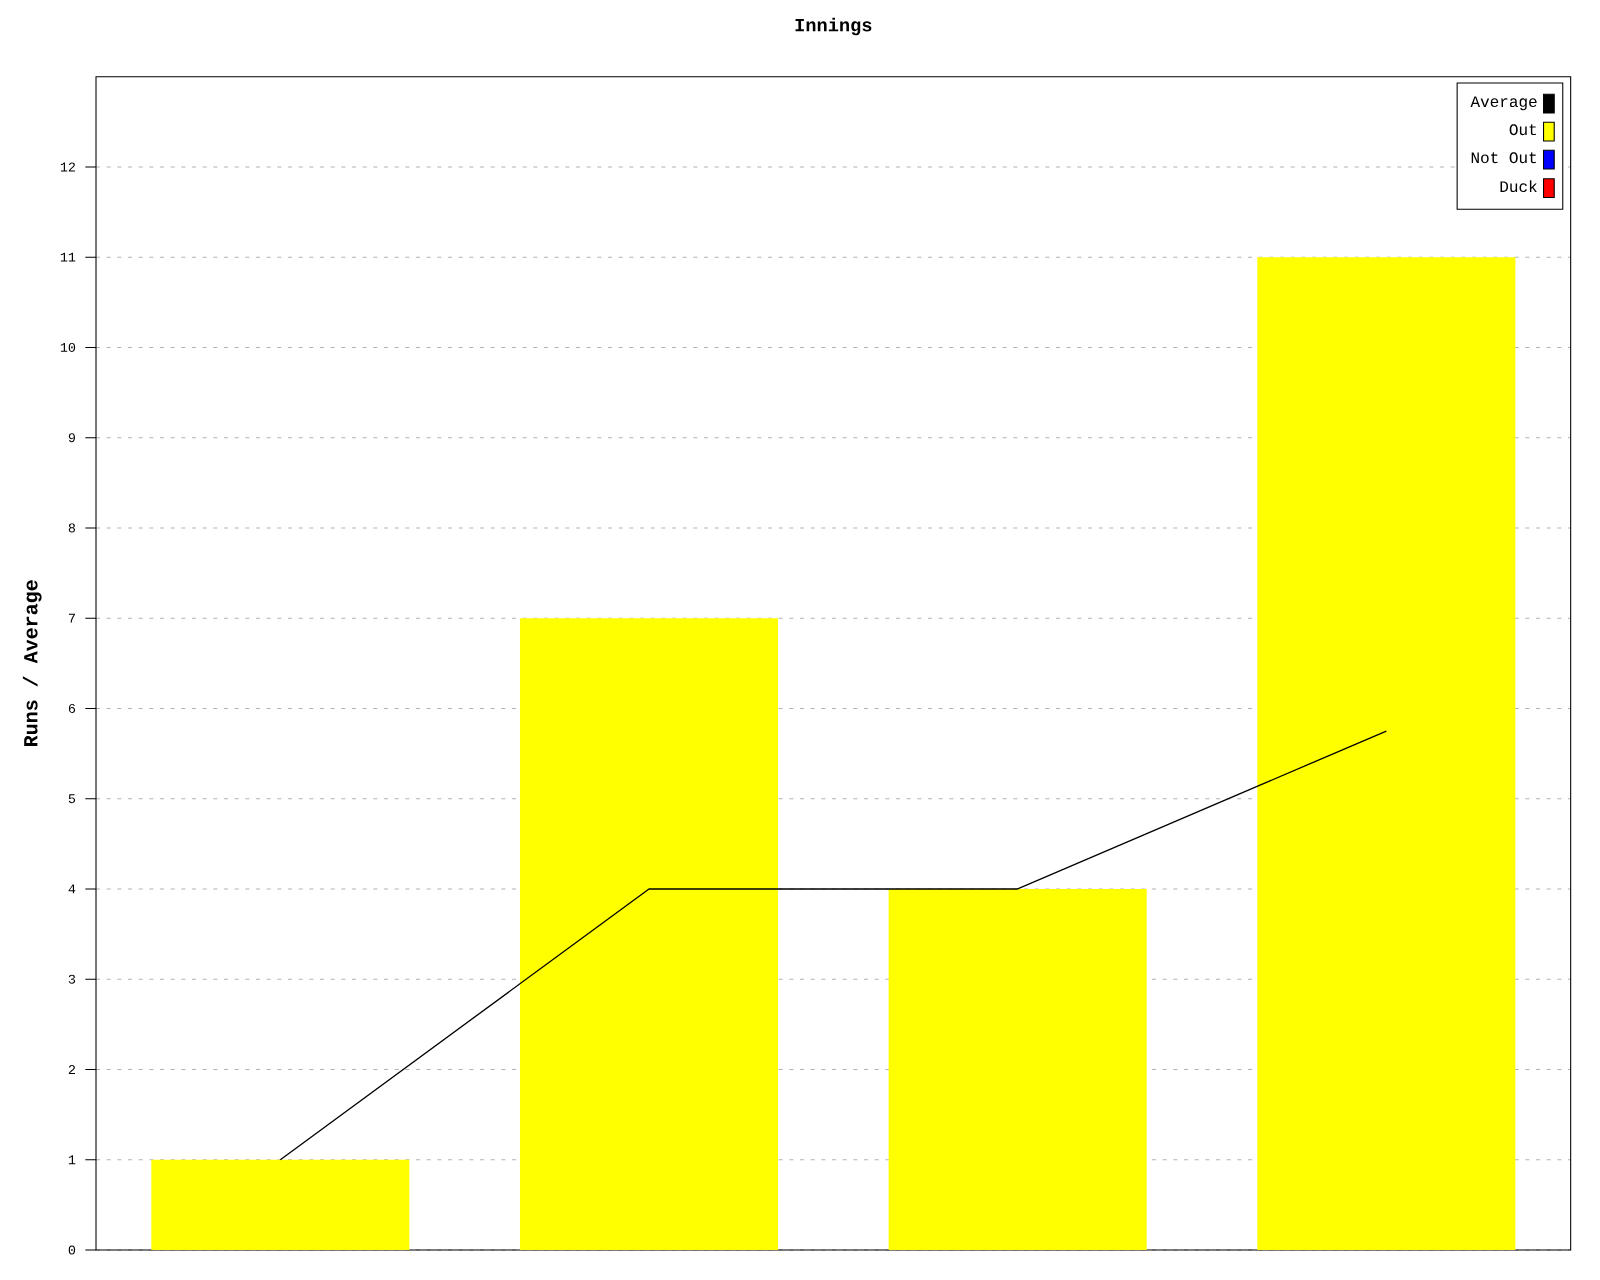 The height and width of the screenshot is (1280, 1600). What do you see at coordinates (1504, 158) in the screenshot?
I see `legend-label: Not Out` at bounding box center [1504, 158].